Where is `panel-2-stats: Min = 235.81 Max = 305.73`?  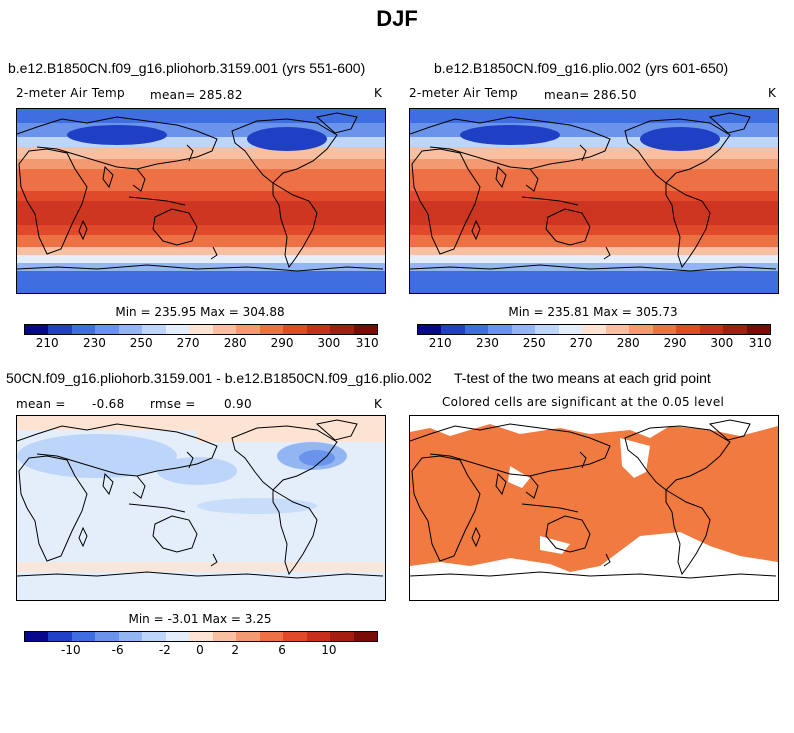
panel-2-stats: Min = 235.81 Max = 305.73 is located at coordinates (593, 312).